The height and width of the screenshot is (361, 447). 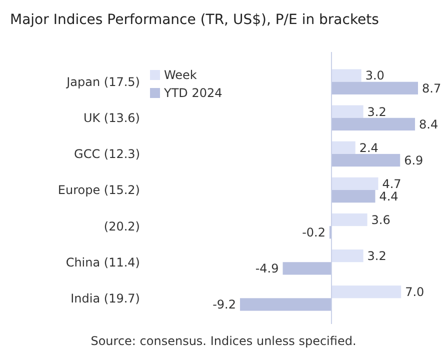 What do you see at coordinates (99, 190) in the screenshot?
I see `y-tick-label: Europe (15.2)` at bounding box center [99, 190].